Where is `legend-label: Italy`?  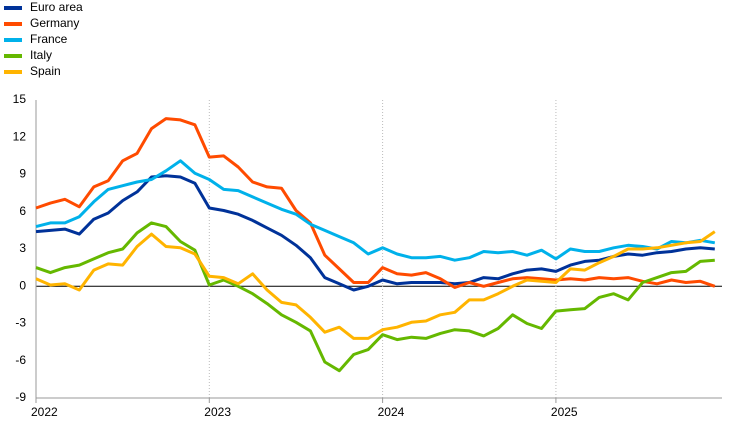
legend-label: Italy is located at coordinates (41, 55).